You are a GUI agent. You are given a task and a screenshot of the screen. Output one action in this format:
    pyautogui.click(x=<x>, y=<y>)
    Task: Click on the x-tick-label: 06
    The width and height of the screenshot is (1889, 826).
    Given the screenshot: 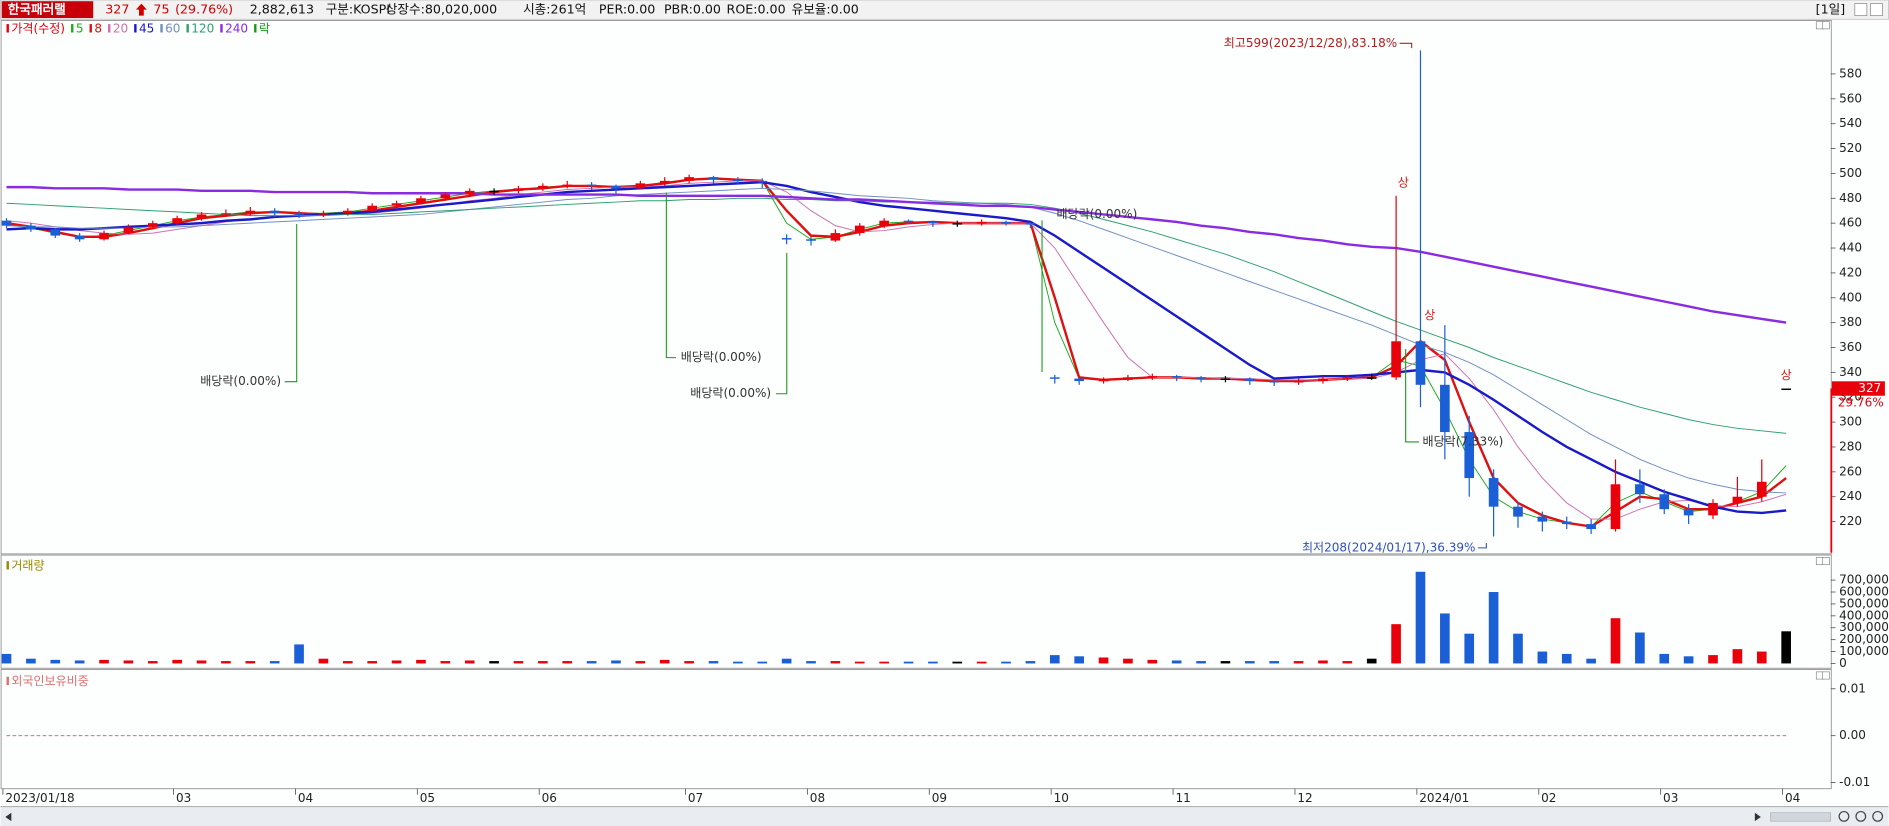 What is the action you would take?
    pyautogui.click(x=549, y=798)
    